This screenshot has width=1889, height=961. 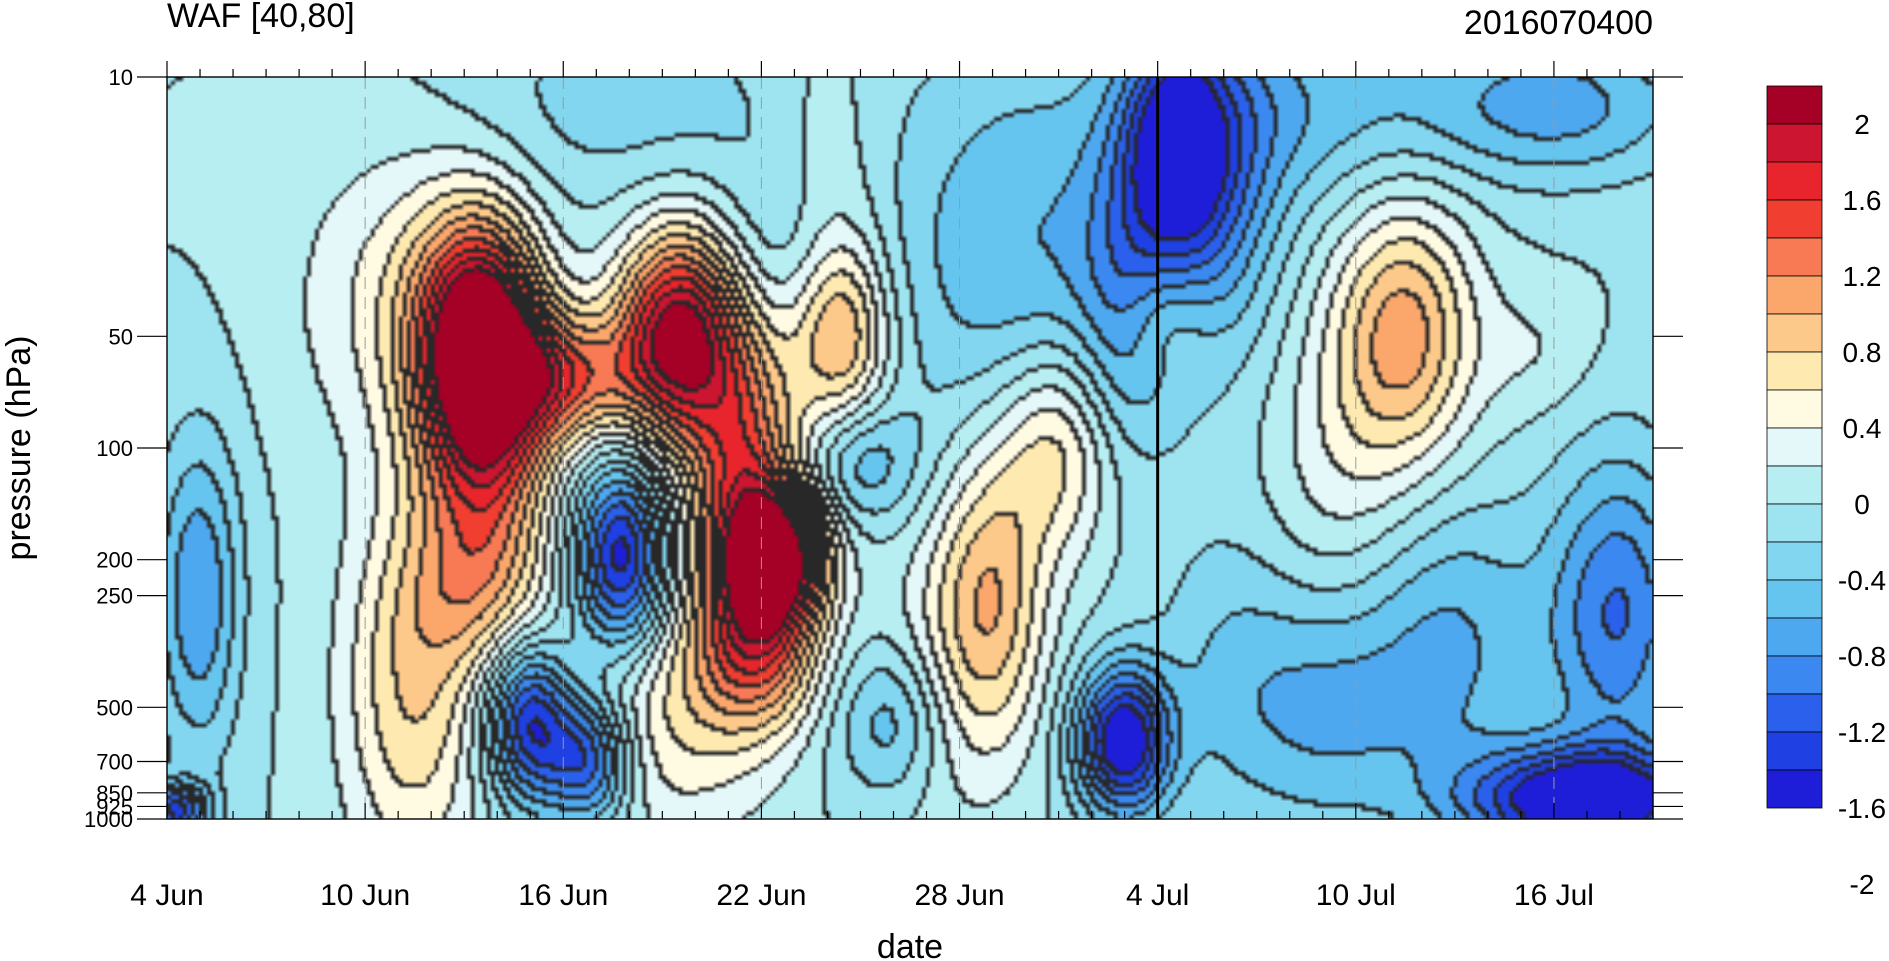 What do you see at coordinates (910, 944) in the screenshot?
I see `x-axis-label: date` at bounding box center [910, 944].